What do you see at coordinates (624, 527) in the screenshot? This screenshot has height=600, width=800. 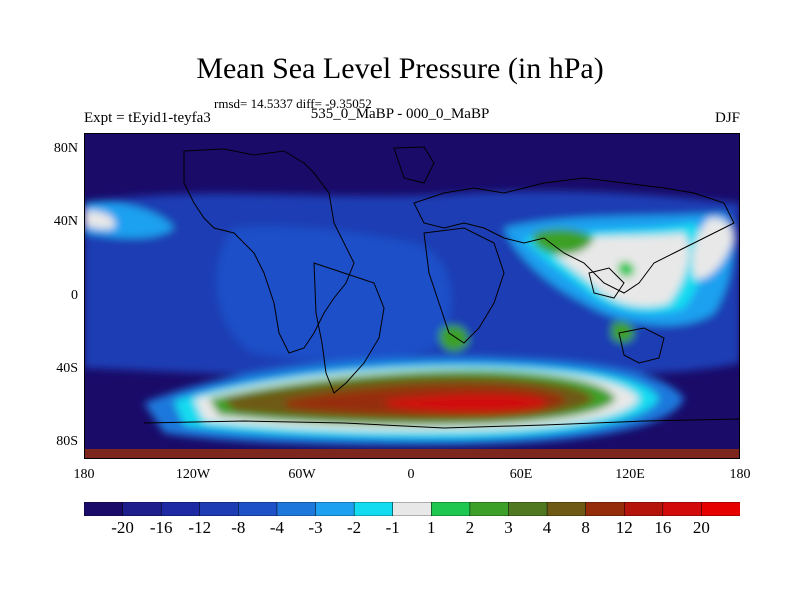 I see `colorbar-label: 12` at bounding box center [624, 527].